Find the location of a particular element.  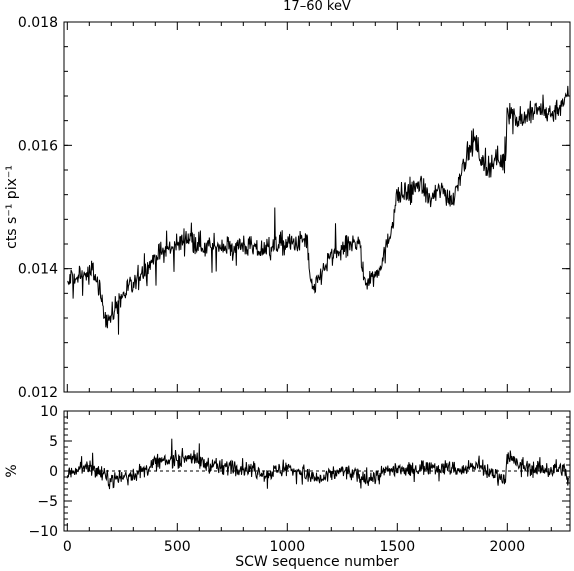

bottom-xtick-labels: 0 500 1000 1500 2000 is located at coordinates (294, 547).